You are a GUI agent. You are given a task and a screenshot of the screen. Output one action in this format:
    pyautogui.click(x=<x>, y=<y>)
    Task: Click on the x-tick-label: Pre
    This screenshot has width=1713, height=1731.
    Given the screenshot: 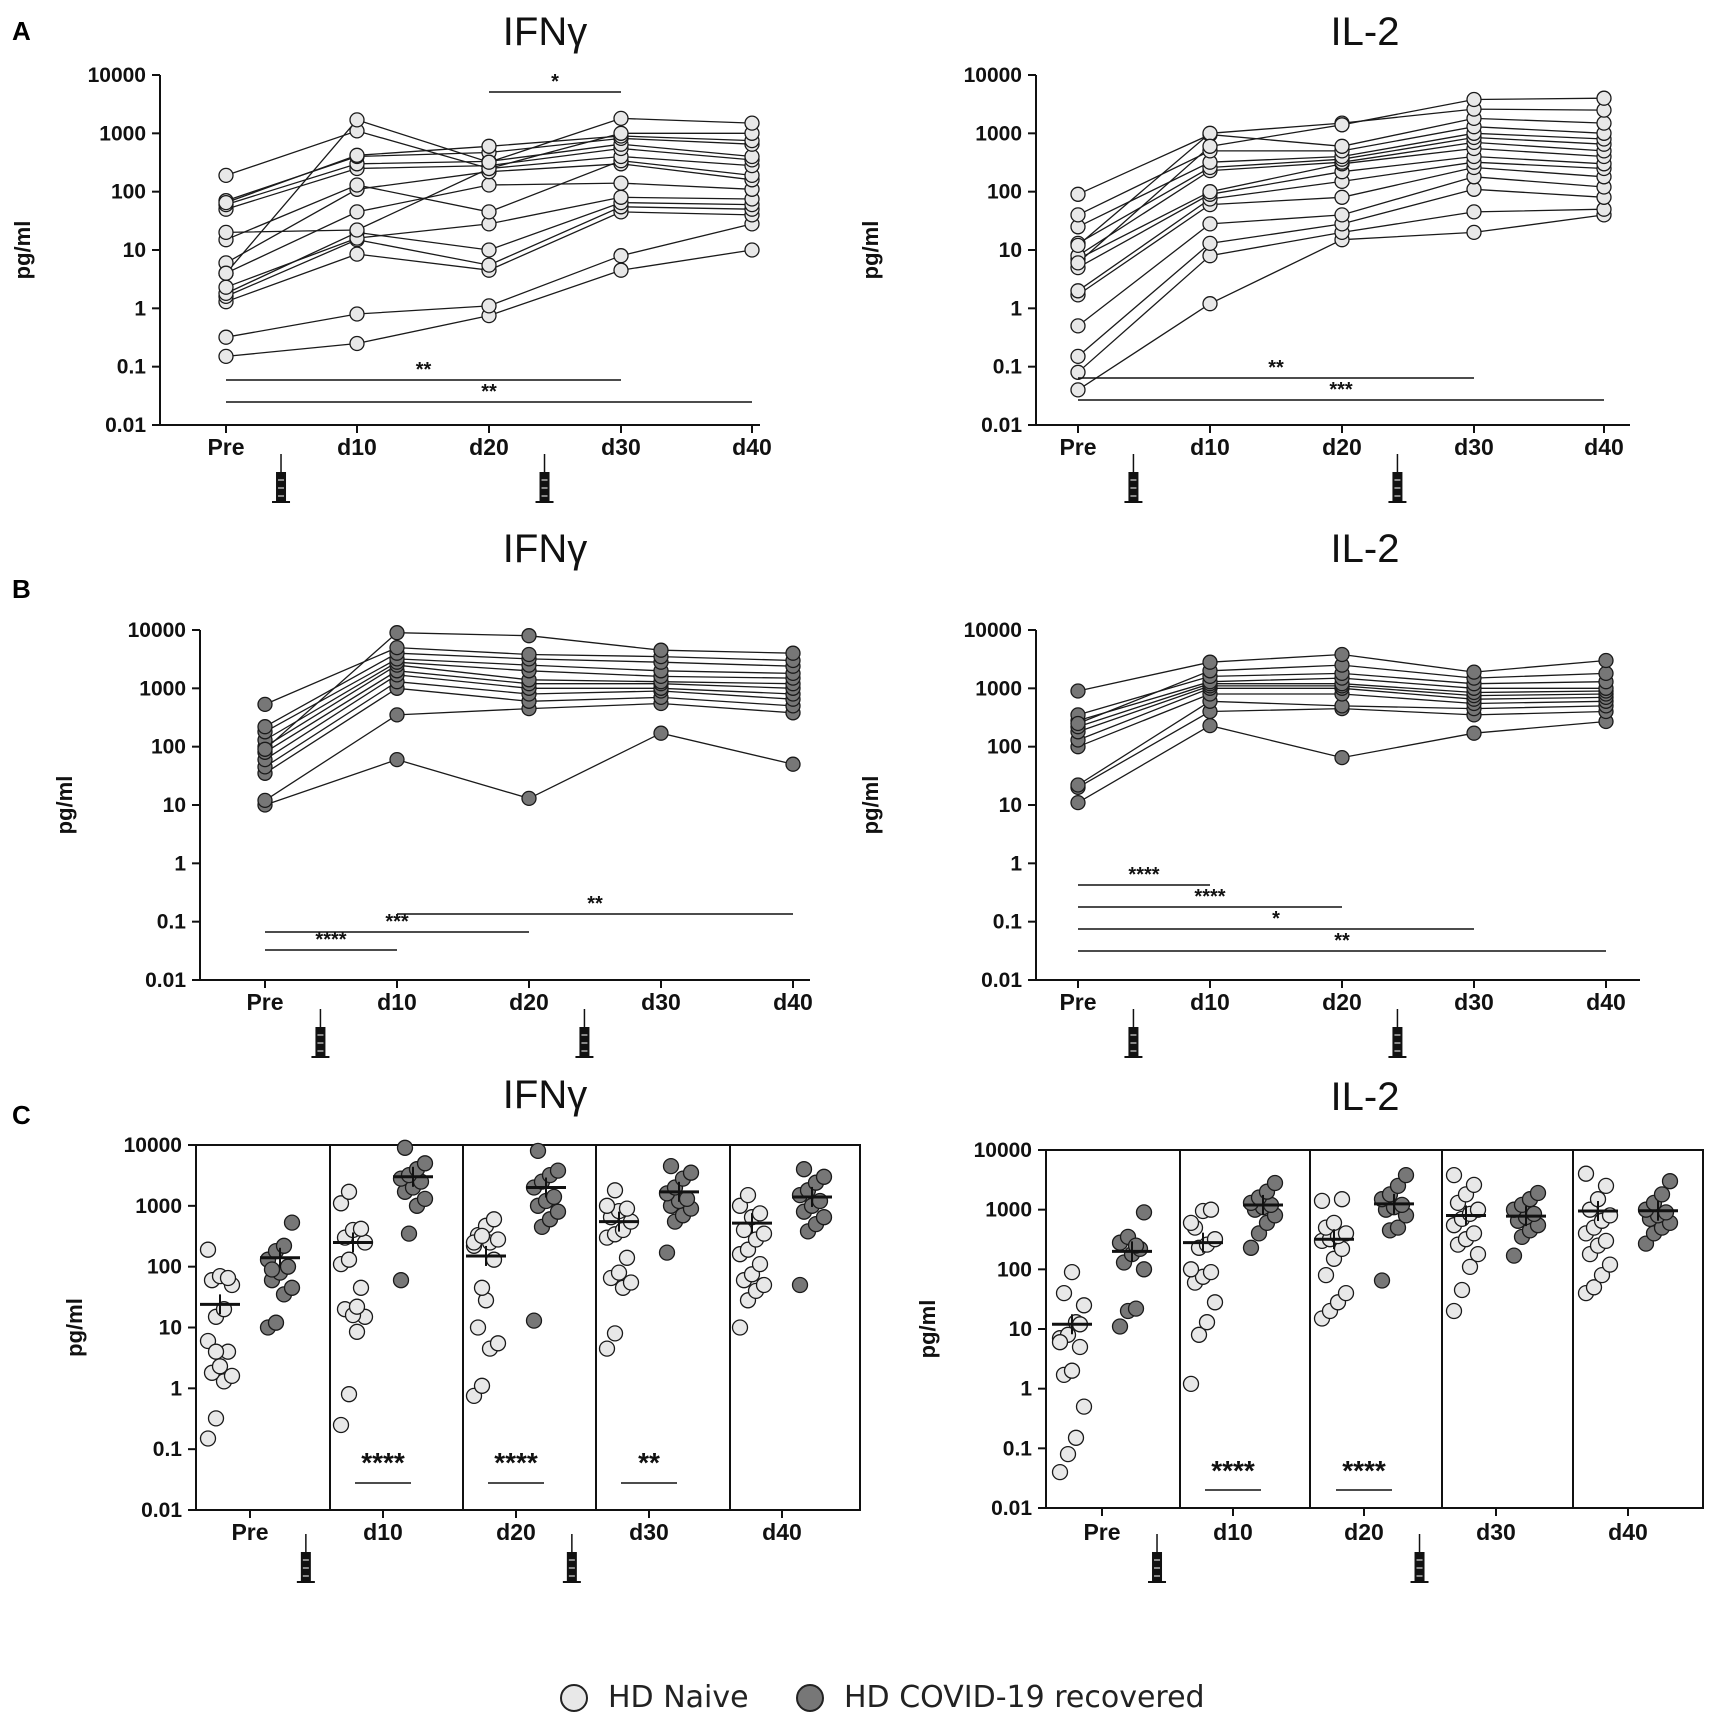 What is the action you would take?
    pyautogui.click(x=225, y=447)
    